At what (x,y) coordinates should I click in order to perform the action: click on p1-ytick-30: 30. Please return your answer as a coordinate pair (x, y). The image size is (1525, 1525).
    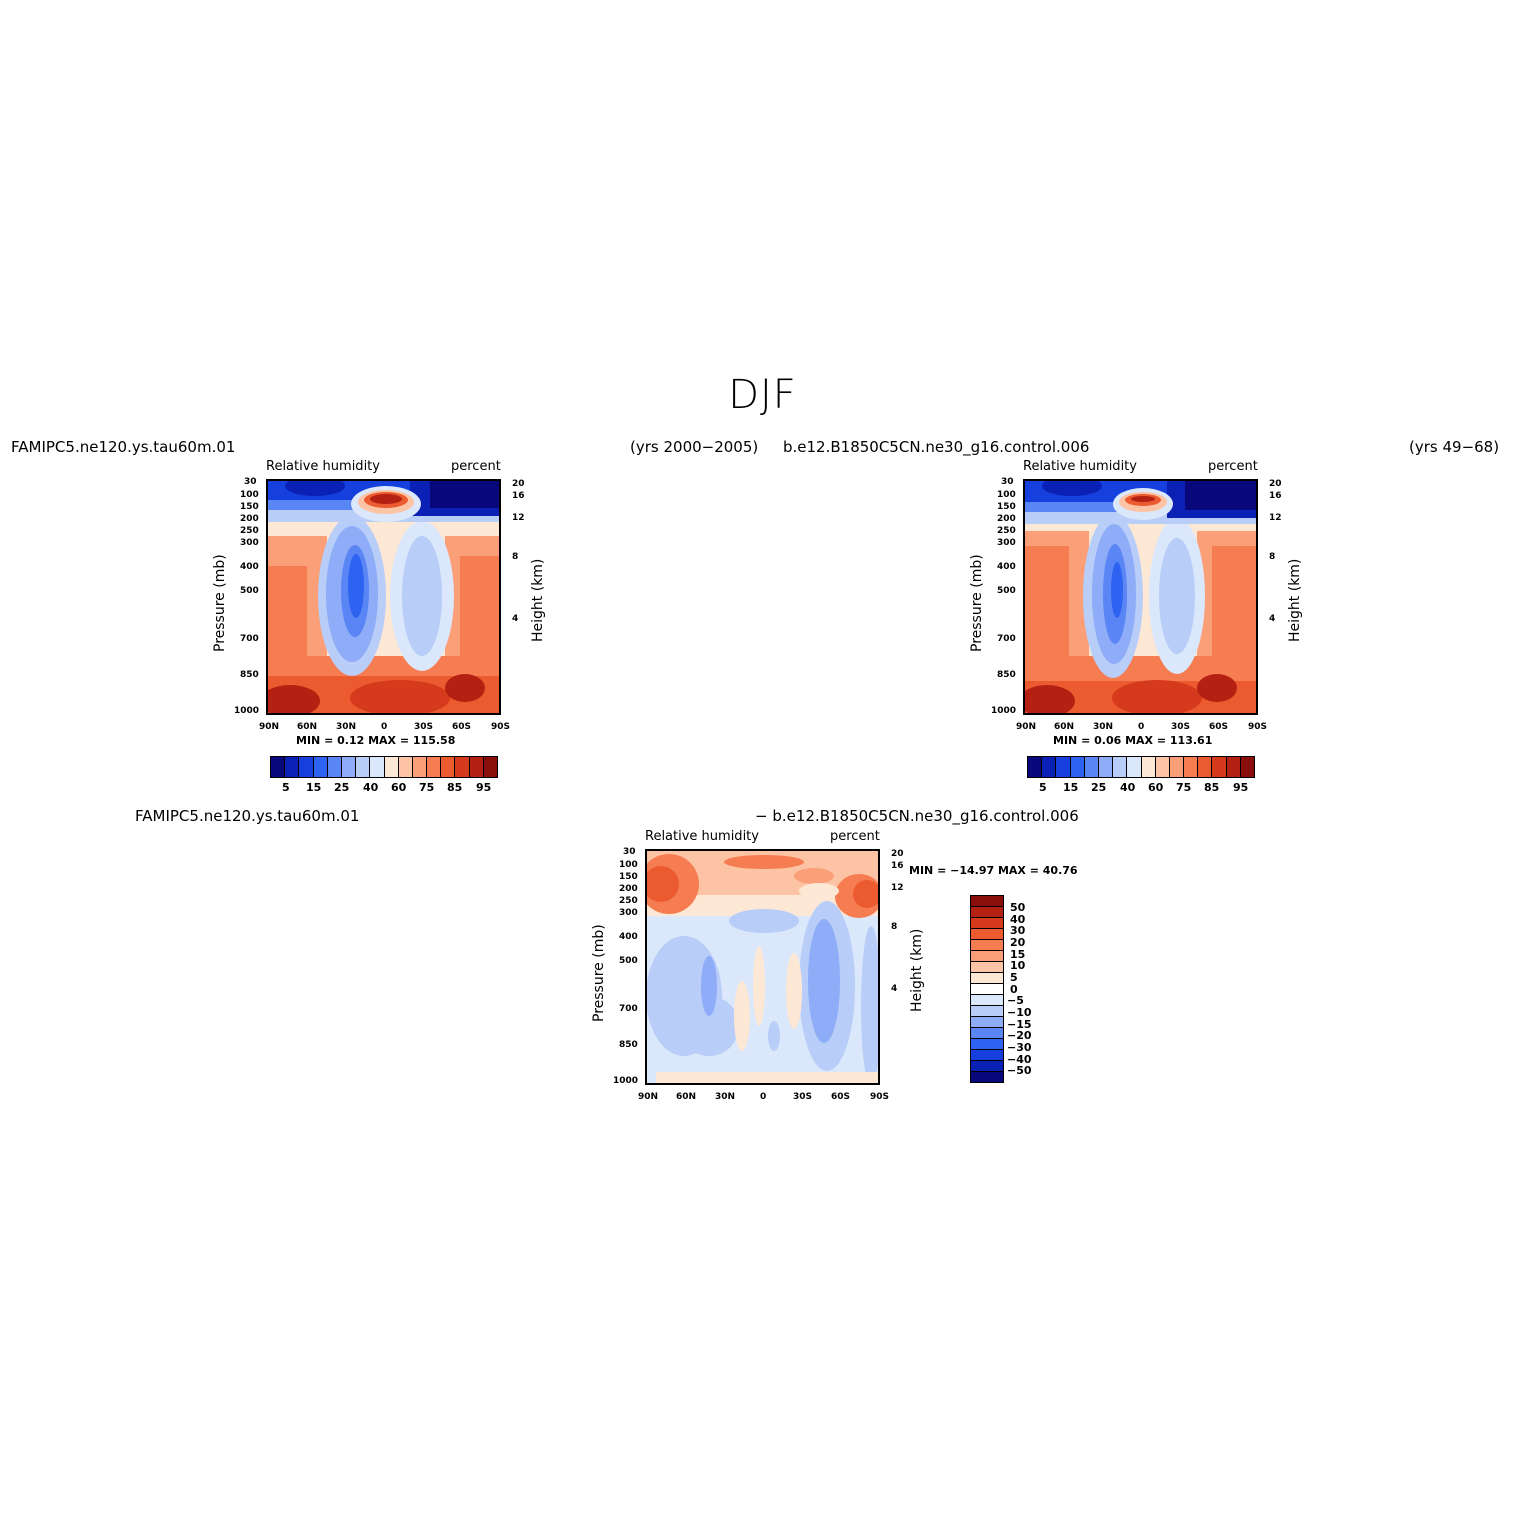
    Looking at the image, I should click on (250, 482).